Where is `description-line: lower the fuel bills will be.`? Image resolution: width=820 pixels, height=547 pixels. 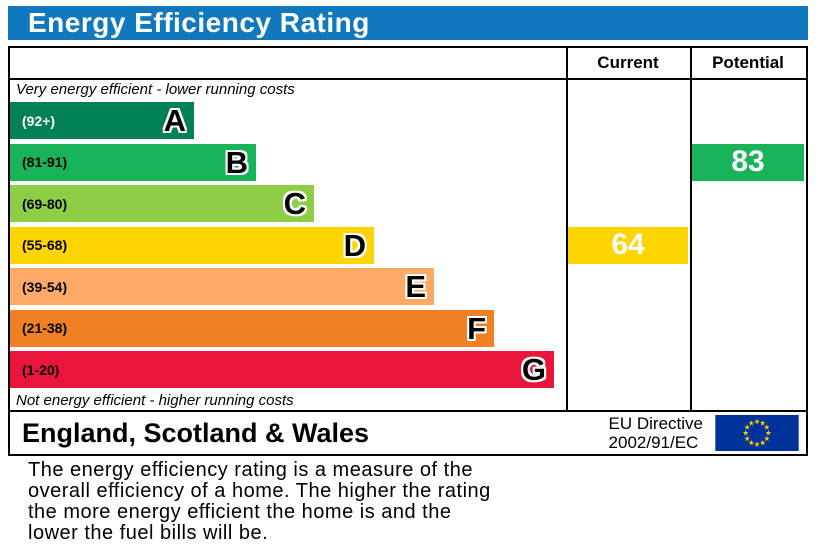 description-line: lower the fuel bills will be. is located at coordinates (148, 533).